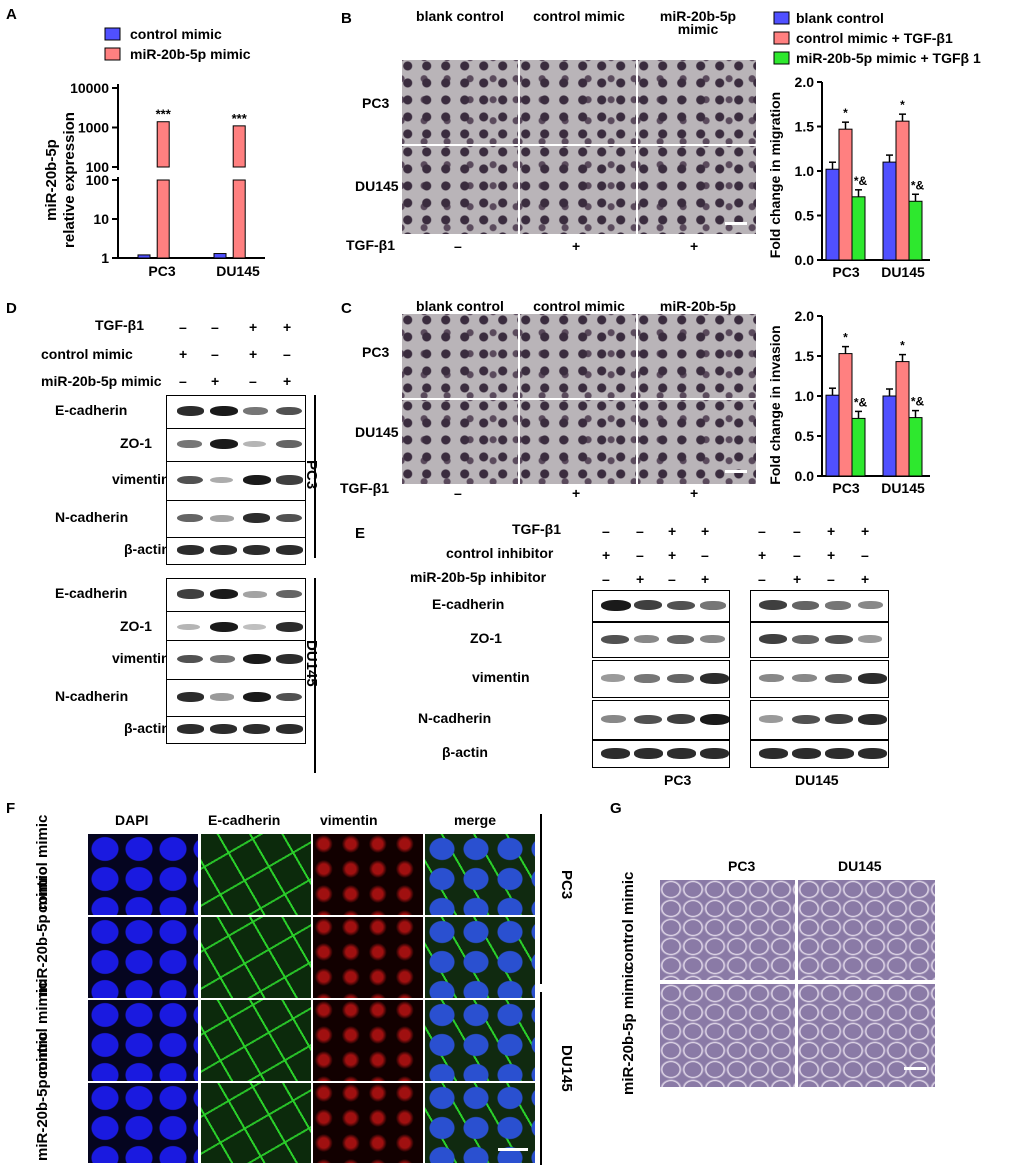  I want to click on c-row-du145: DU145, so click(377, 432).